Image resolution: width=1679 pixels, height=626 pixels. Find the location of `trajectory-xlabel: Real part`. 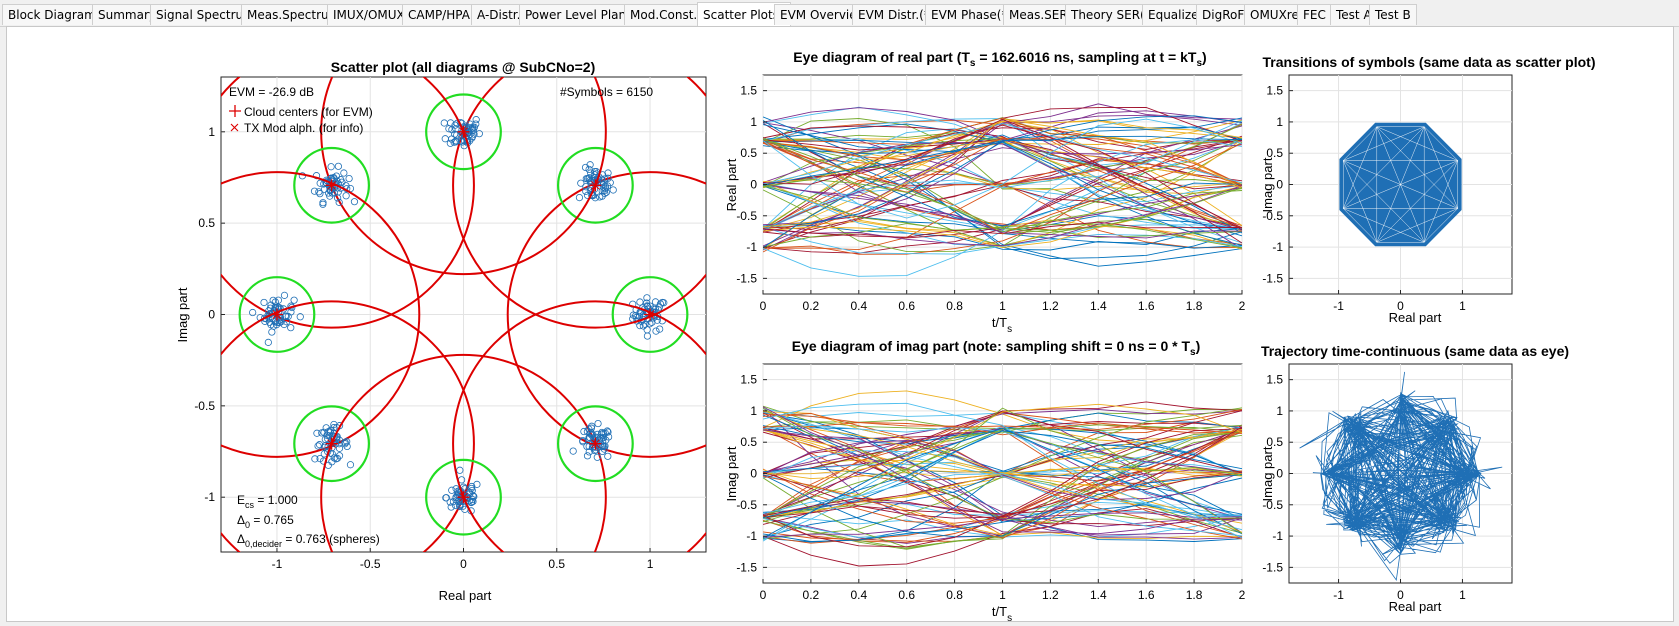

trajectory-xlabel: Real part is located at coordinates (1415, 606).